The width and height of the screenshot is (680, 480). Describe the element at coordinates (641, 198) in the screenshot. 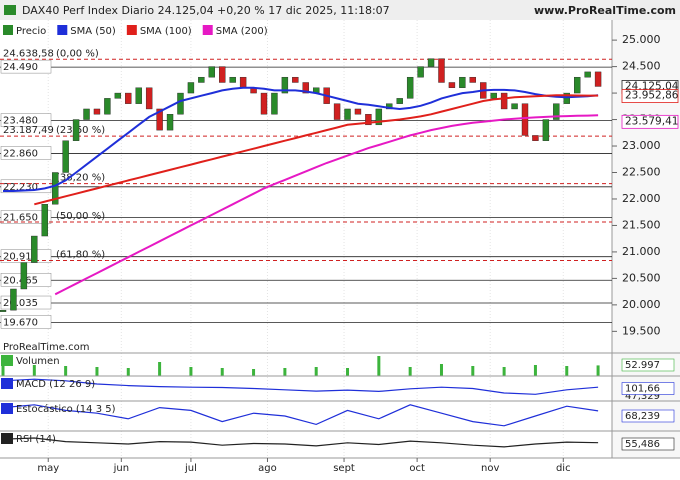

I see `y-tick-label: 22.000` at that location.